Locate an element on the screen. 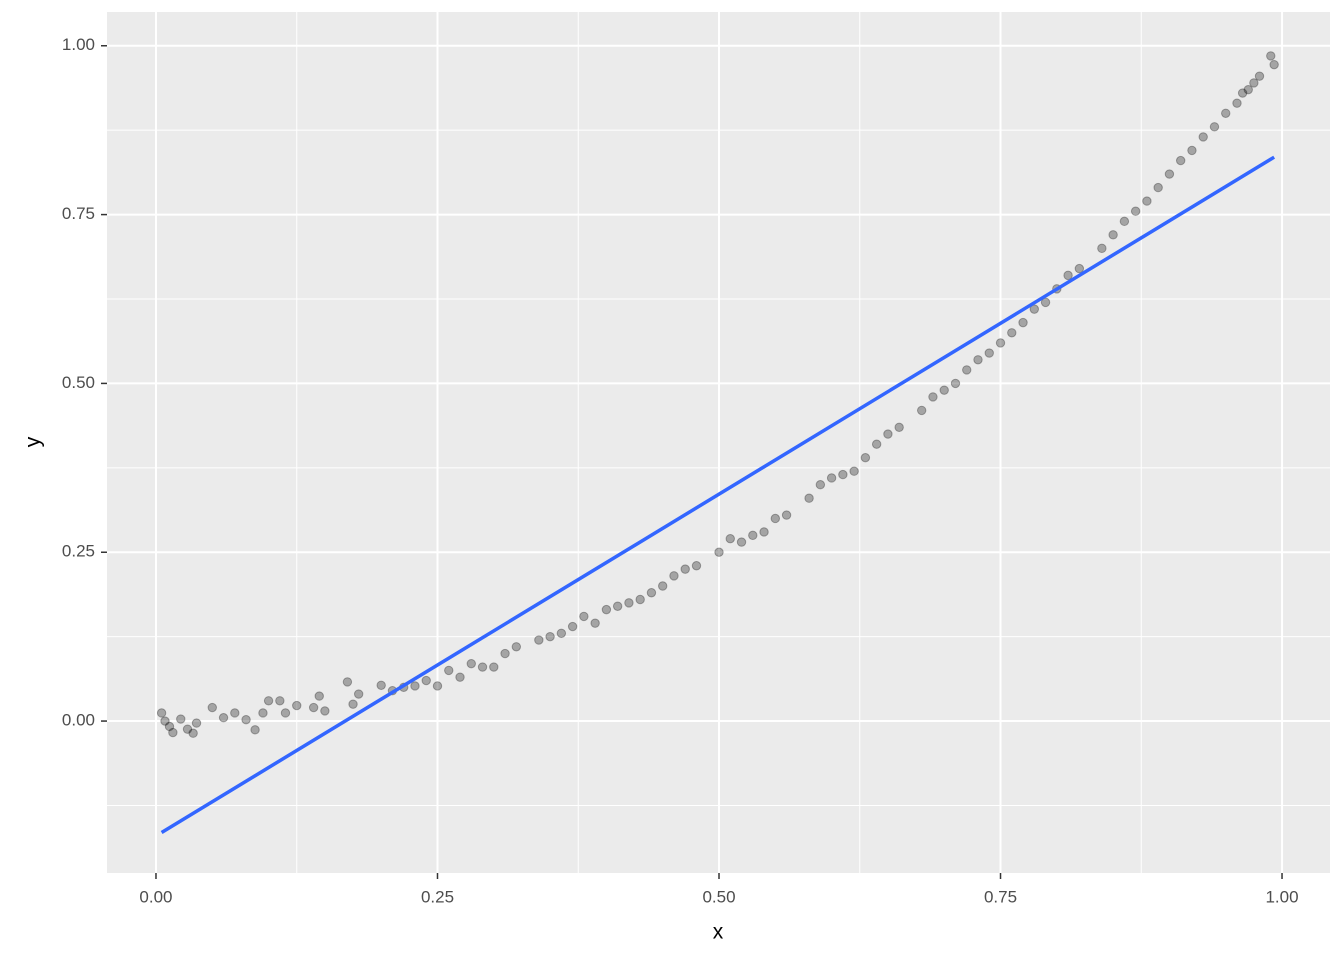 Image resolution: width=1344 pixels, height=960 pixels. x-tick-label: 0.75 is located at coordinates (1000, 896).